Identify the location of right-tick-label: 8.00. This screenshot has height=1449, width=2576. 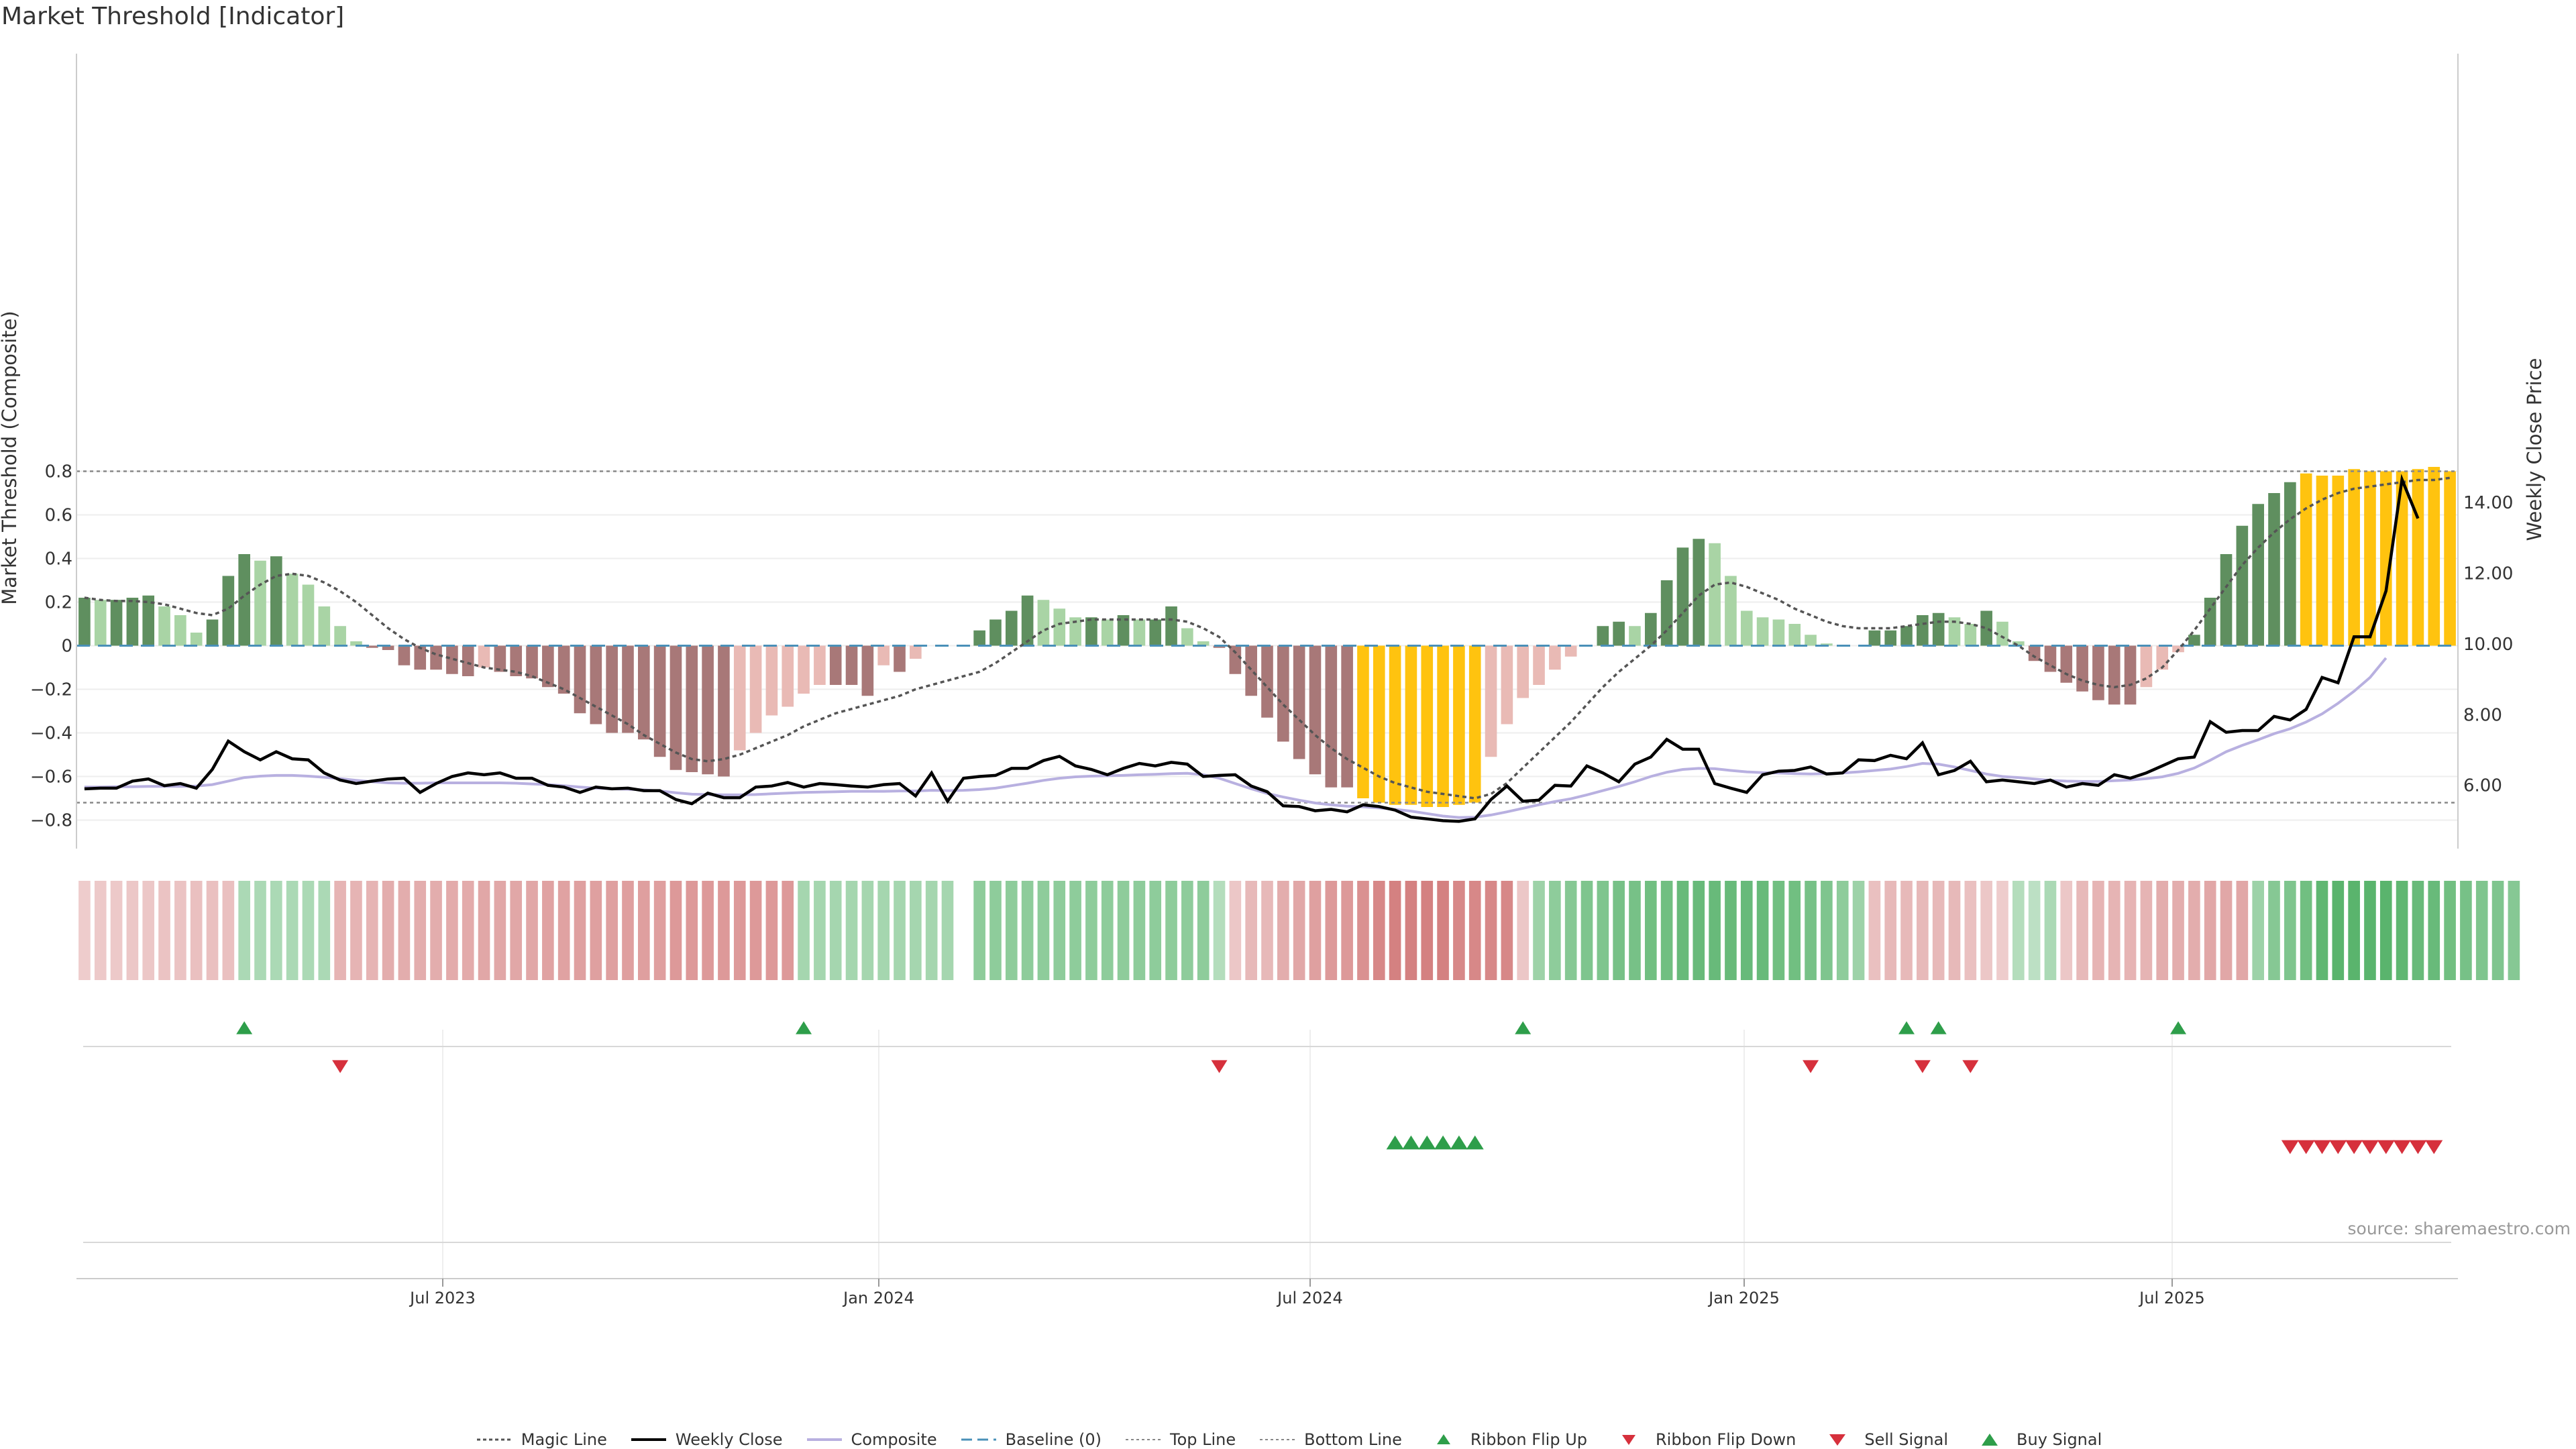
(2482, 715).